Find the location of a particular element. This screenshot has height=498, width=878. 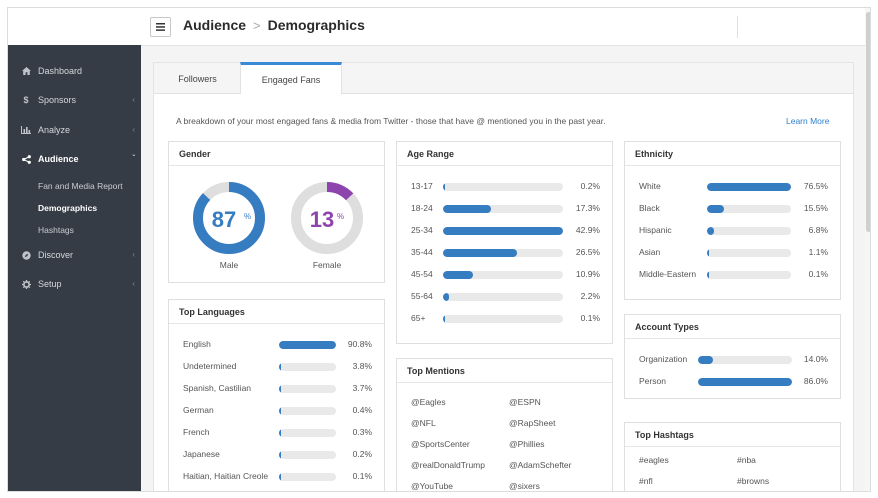

ethnicity-value: 0.1% is located at coordinates (818, 274).